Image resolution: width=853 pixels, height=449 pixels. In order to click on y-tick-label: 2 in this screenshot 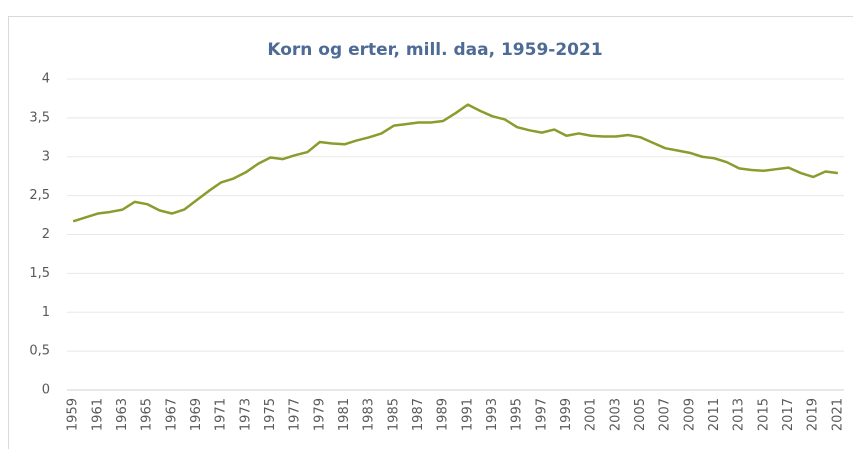, I will do `click(46, 234)`.